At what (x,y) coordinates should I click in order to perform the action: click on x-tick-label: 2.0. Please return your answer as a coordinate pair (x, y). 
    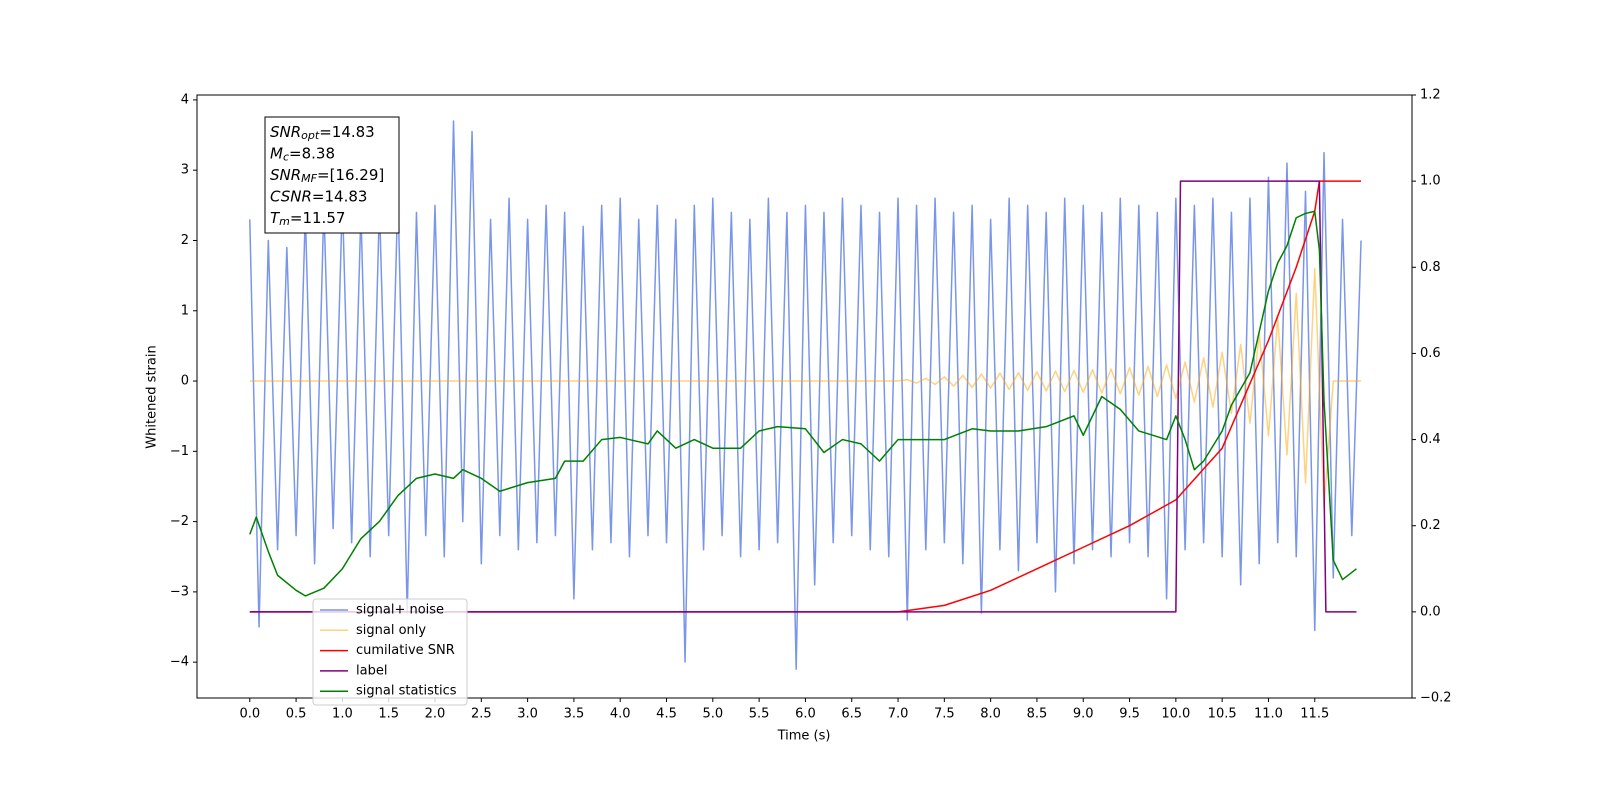
    Looking at the image, I should click on (435, 714).